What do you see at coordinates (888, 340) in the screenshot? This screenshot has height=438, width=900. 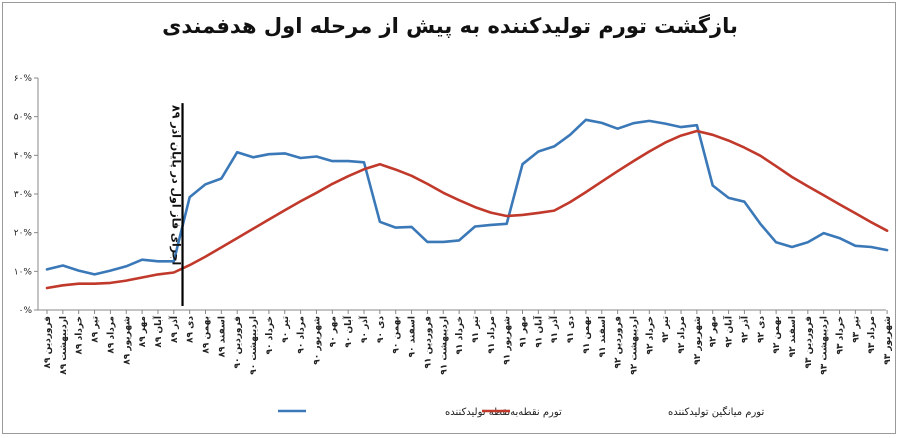 I see `x-tick-label: شهریور ۹۳` at bounding box center [888, 340].